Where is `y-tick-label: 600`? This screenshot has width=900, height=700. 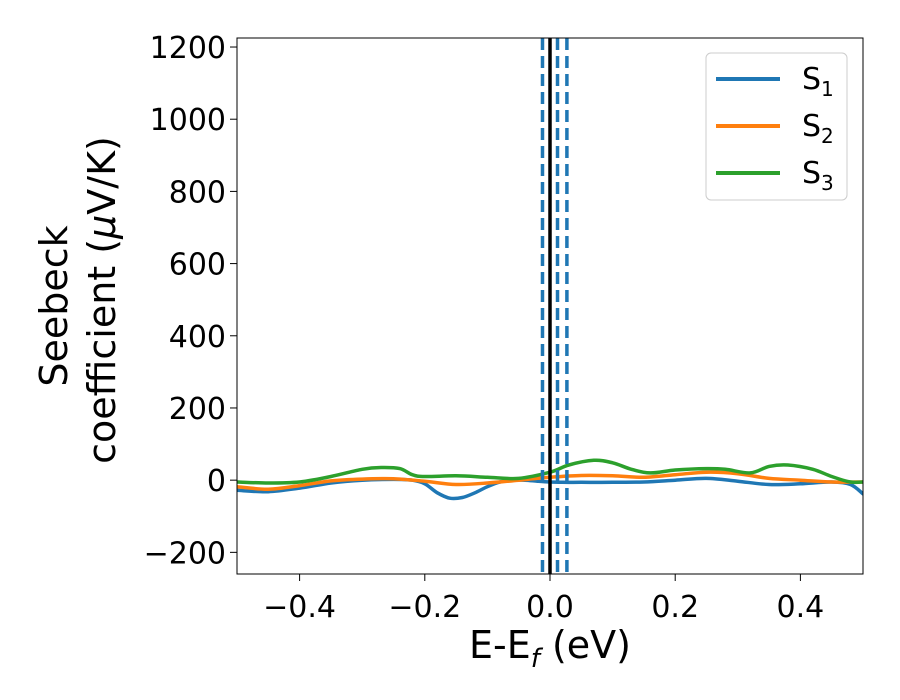 y-tick-label: 600 is located at coordinates (197, 265).